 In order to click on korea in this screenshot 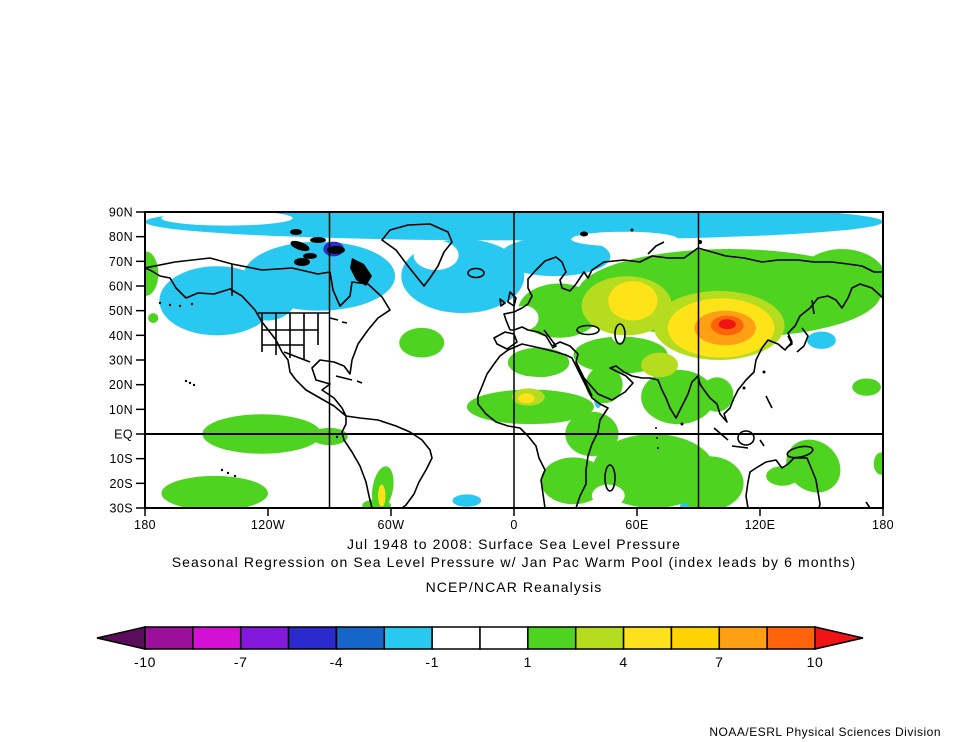, I will do `click(789, 342)`.